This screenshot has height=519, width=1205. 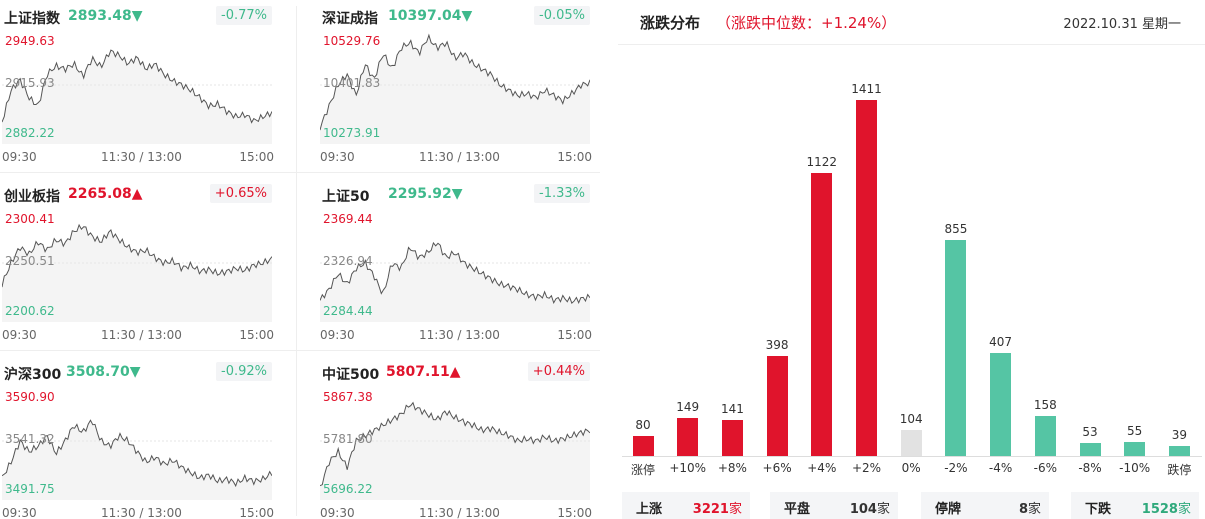 I want to click on y-label-hi: 2369.44, so click(x=348, y=219).